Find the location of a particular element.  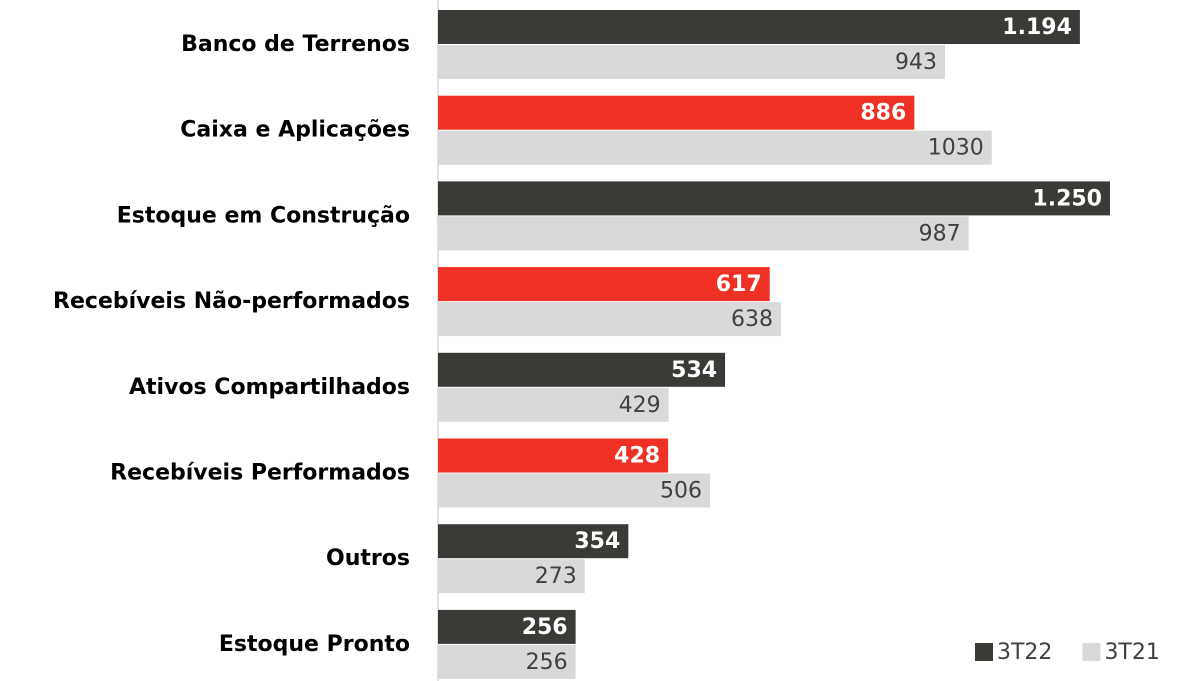

value-label: 987 is located at coordinates (940, 233).